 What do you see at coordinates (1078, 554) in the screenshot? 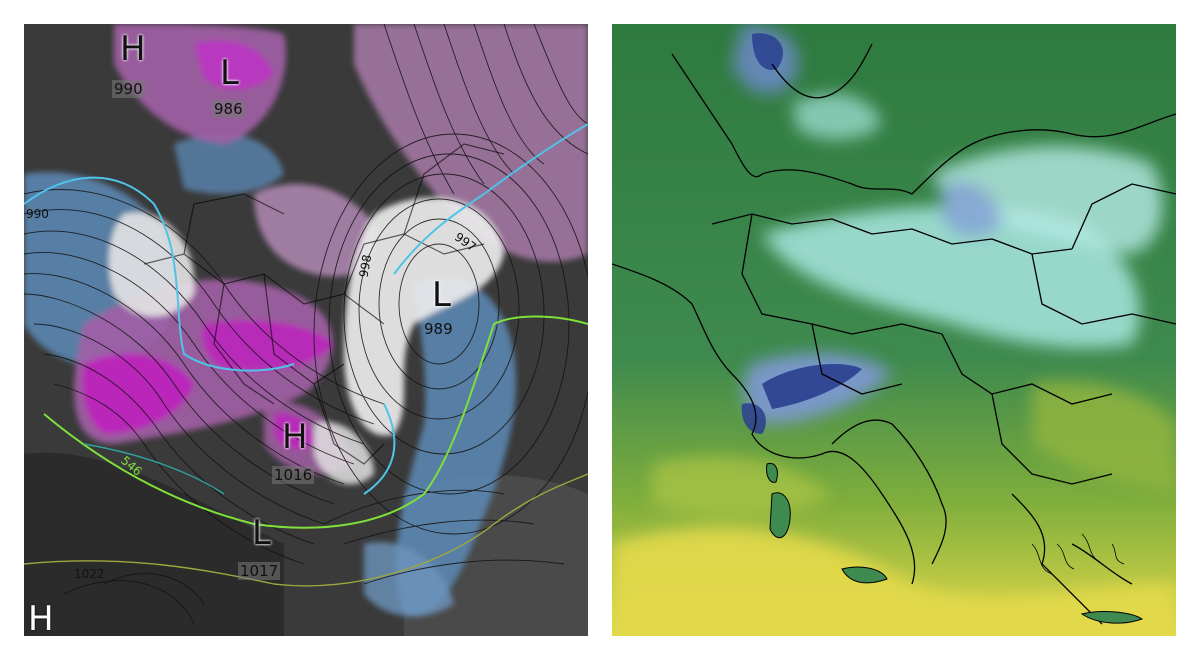
I see `aegean-coast-detail` at bounding box center [1078, 554].